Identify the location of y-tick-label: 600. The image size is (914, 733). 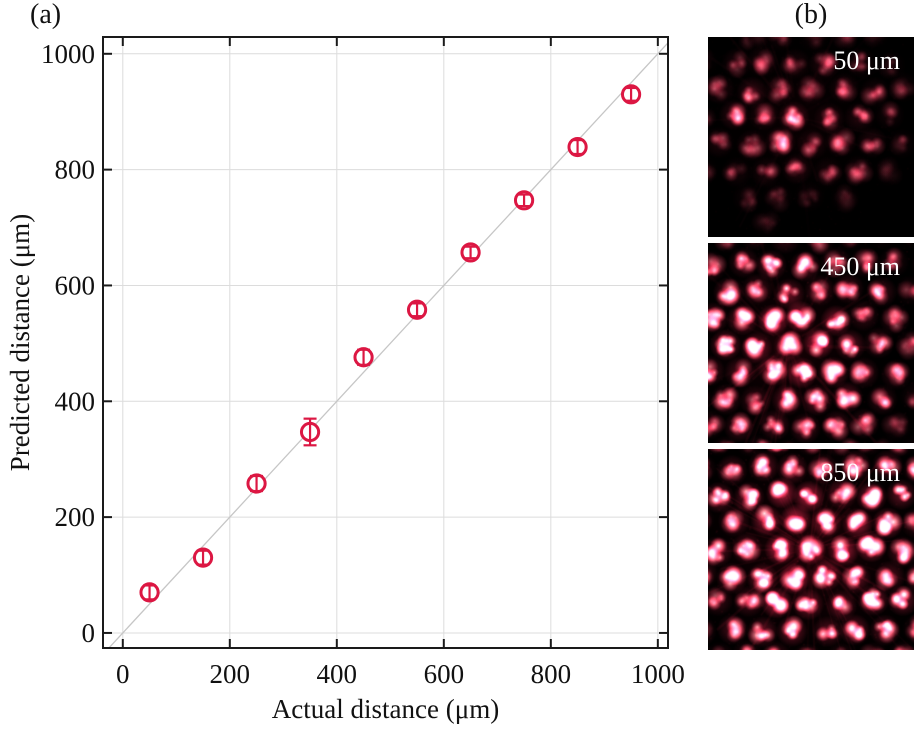
(75, 285).